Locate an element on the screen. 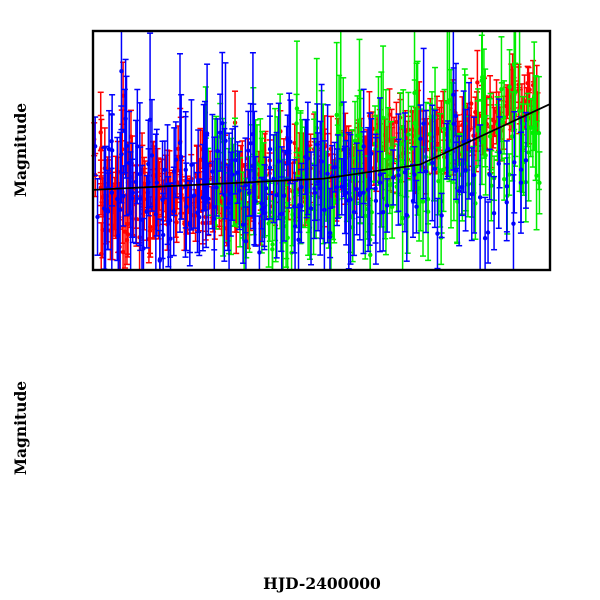 This screenshot has height=600, width=600. model-line is located at coordinates (321, 147).